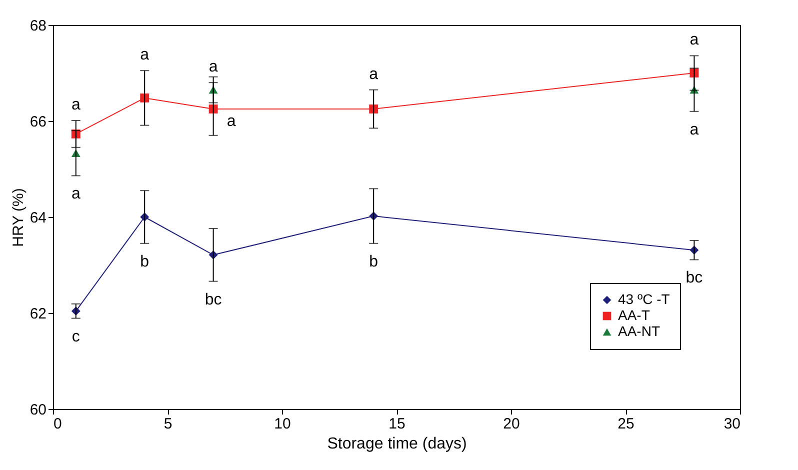 The image size is (798, 470). What do you see at coordinates (58, 424) in the screenshot?
I see `x-tick-label: 0` at bounding box center [58, 424].